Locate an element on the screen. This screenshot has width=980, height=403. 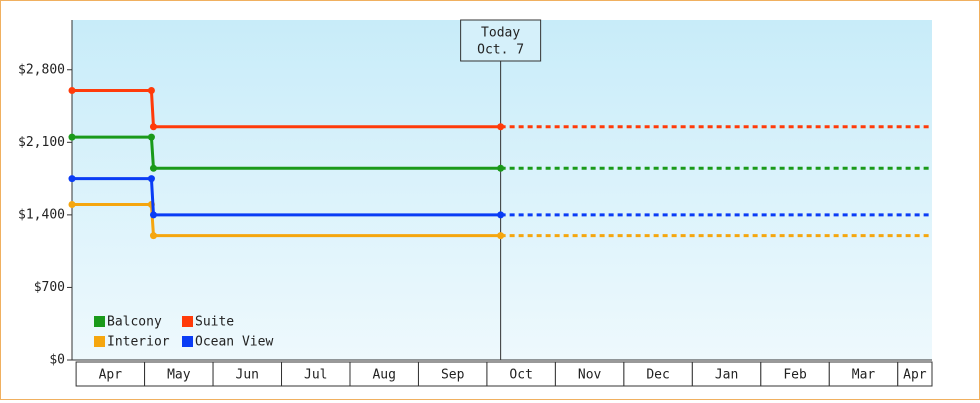
today-box is located at coordinates (501, 40).